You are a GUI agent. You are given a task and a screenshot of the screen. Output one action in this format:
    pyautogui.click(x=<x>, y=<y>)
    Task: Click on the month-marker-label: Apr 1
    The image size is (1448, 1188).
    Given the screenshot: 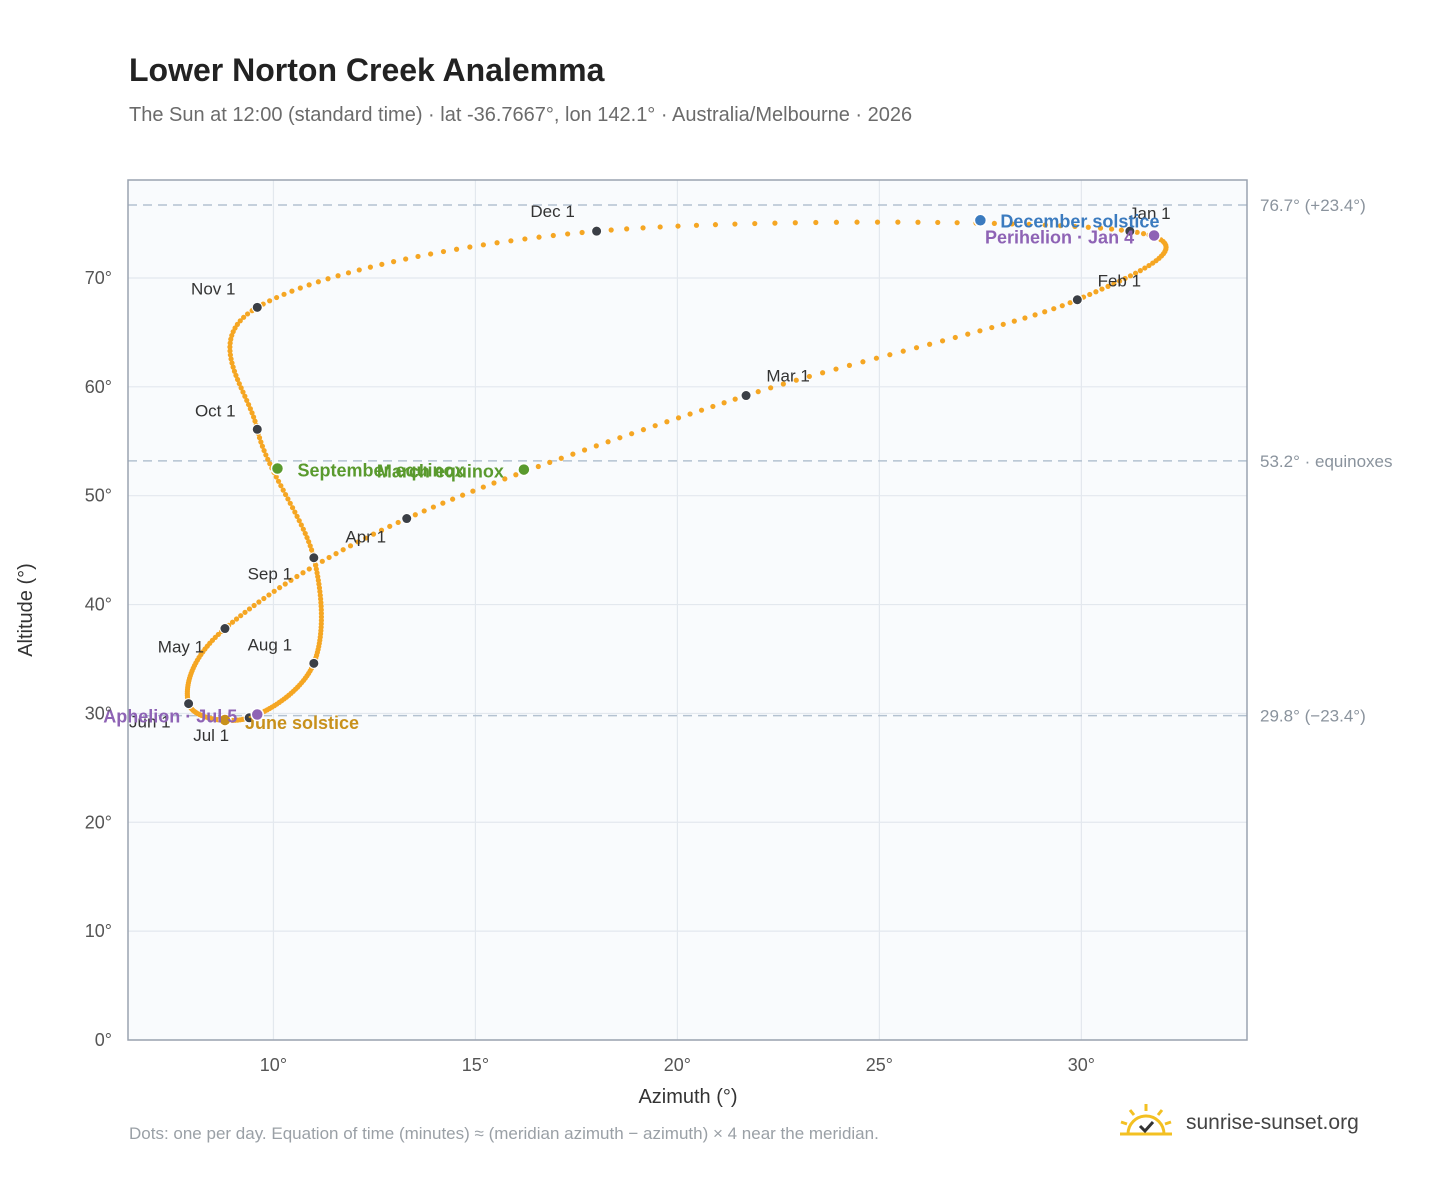 What is the action you would take?
    pyautogui.click(x=365, y=537)
    